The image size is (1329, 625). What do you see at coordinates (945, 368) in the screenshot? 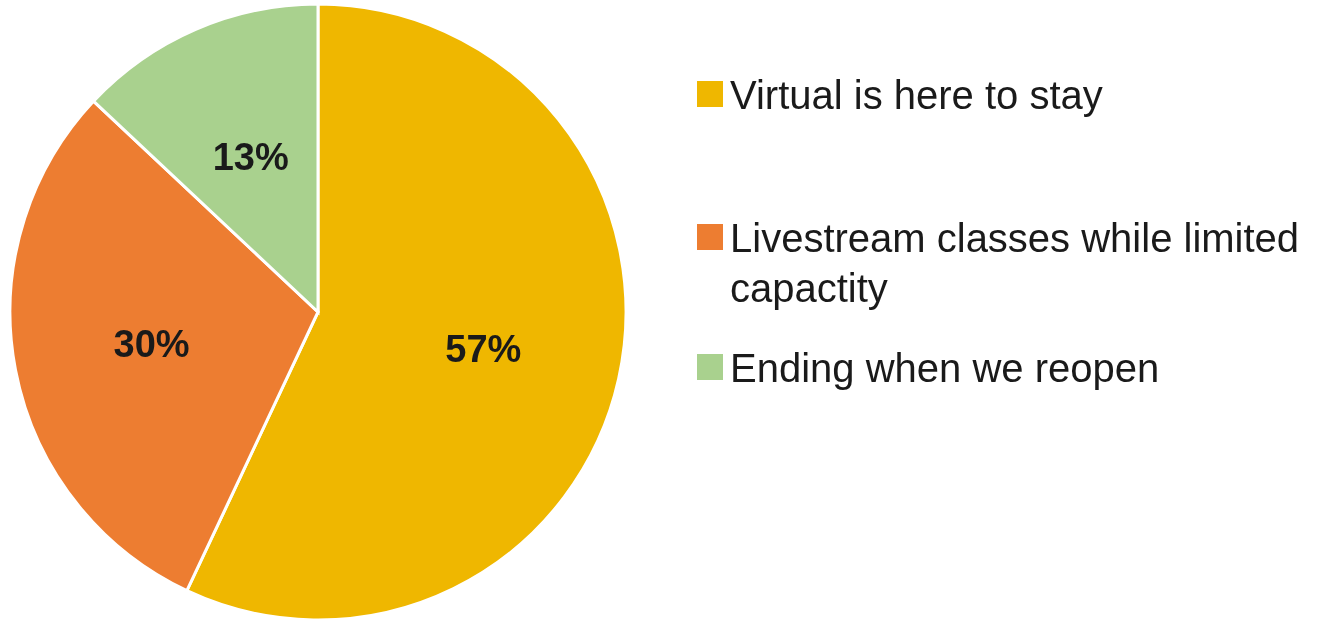
I see `legend-label: Ending when we reopen` at bounding box center [945, 368].